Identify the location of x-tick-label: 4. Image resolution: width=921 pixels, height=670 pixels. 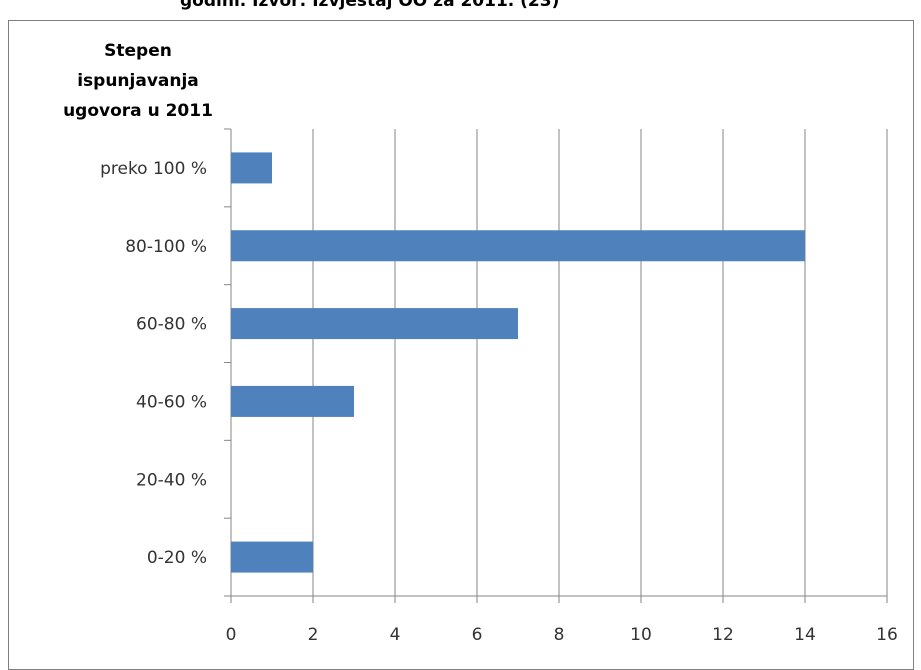
(395, 635).